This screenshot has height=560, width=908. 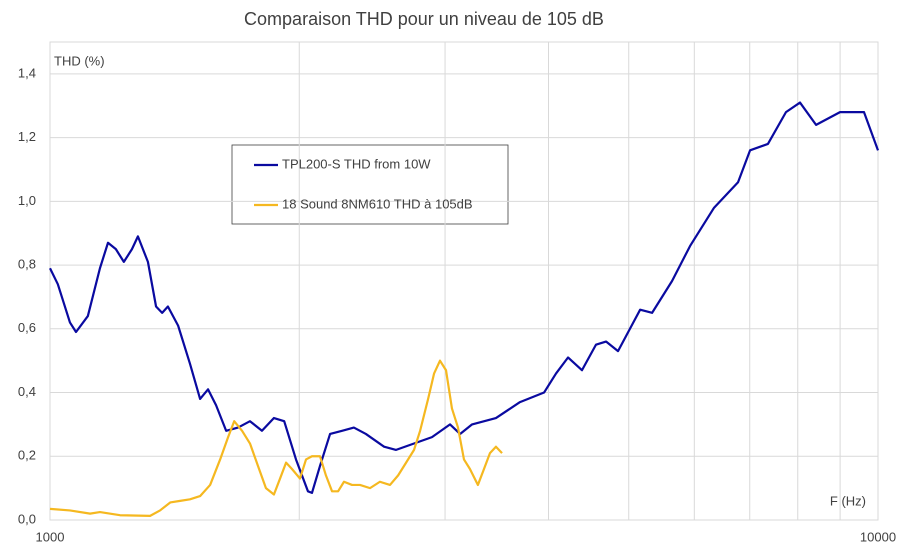 I want to click on y-axis-label: THD (%), so click(x=79, y=60).